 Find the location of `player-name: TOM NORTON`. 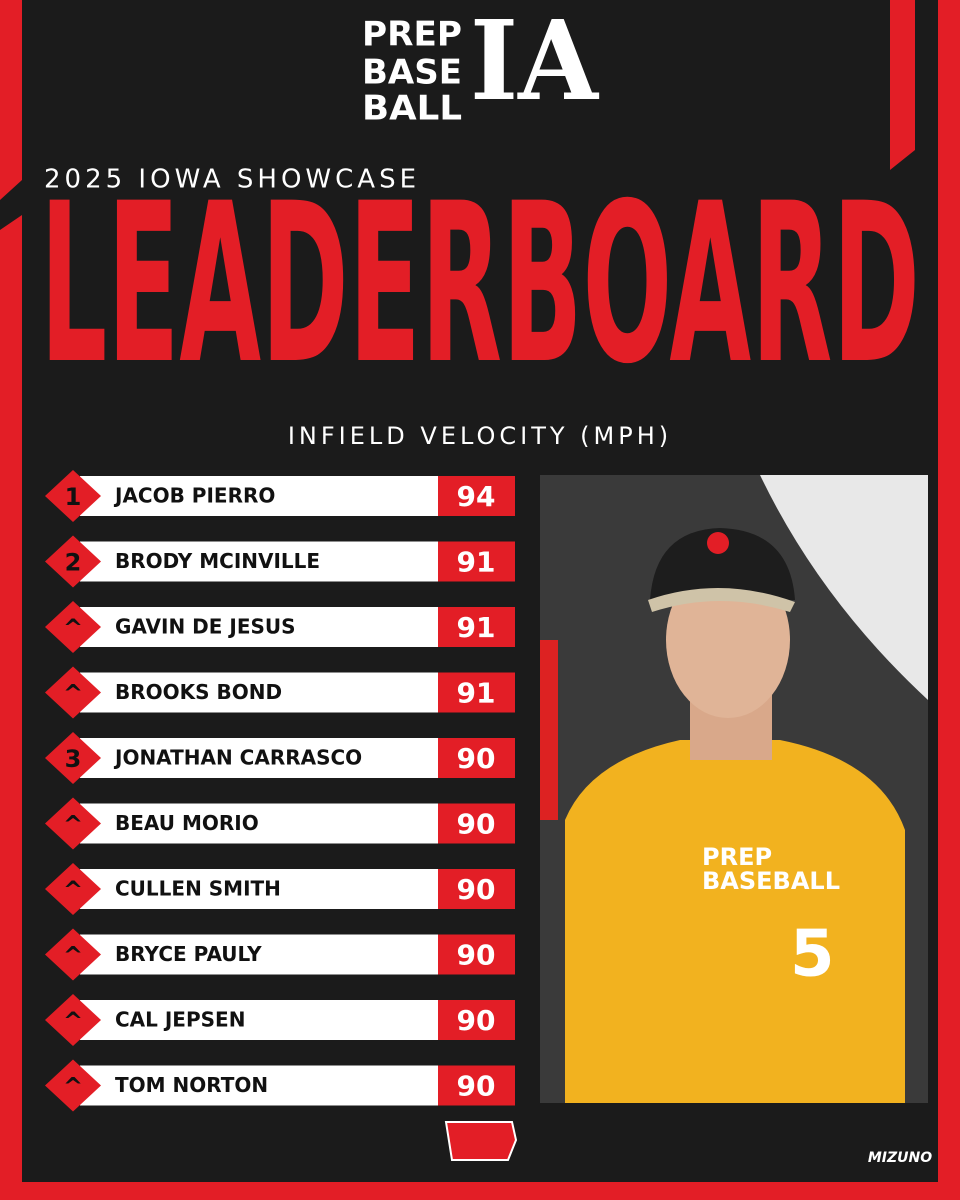

player-name: TOM NORTON is located at coordinates (191, 1085).